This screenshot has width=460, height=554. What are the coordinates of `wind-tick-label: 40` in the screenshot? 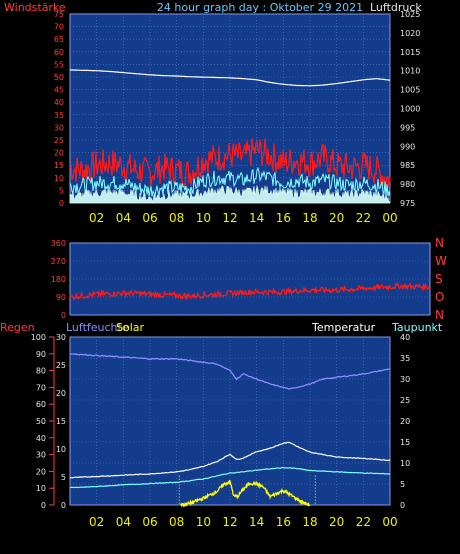 It's located at (59, 102).